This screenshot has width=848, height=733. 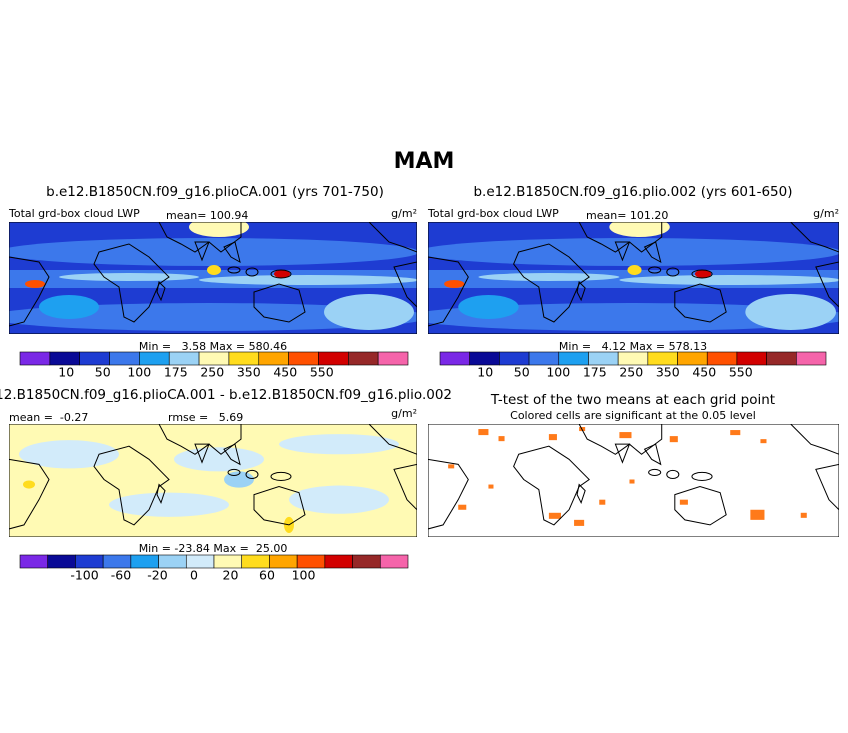 I want to click on colorbar-label: 60, so click(x=267, y=575).